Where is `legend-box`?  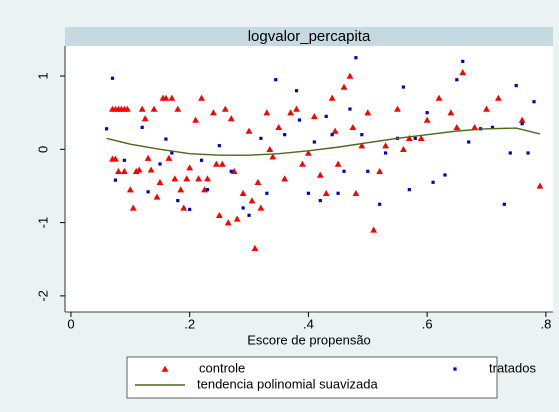
legend-box is located at coordinates (312, 377).